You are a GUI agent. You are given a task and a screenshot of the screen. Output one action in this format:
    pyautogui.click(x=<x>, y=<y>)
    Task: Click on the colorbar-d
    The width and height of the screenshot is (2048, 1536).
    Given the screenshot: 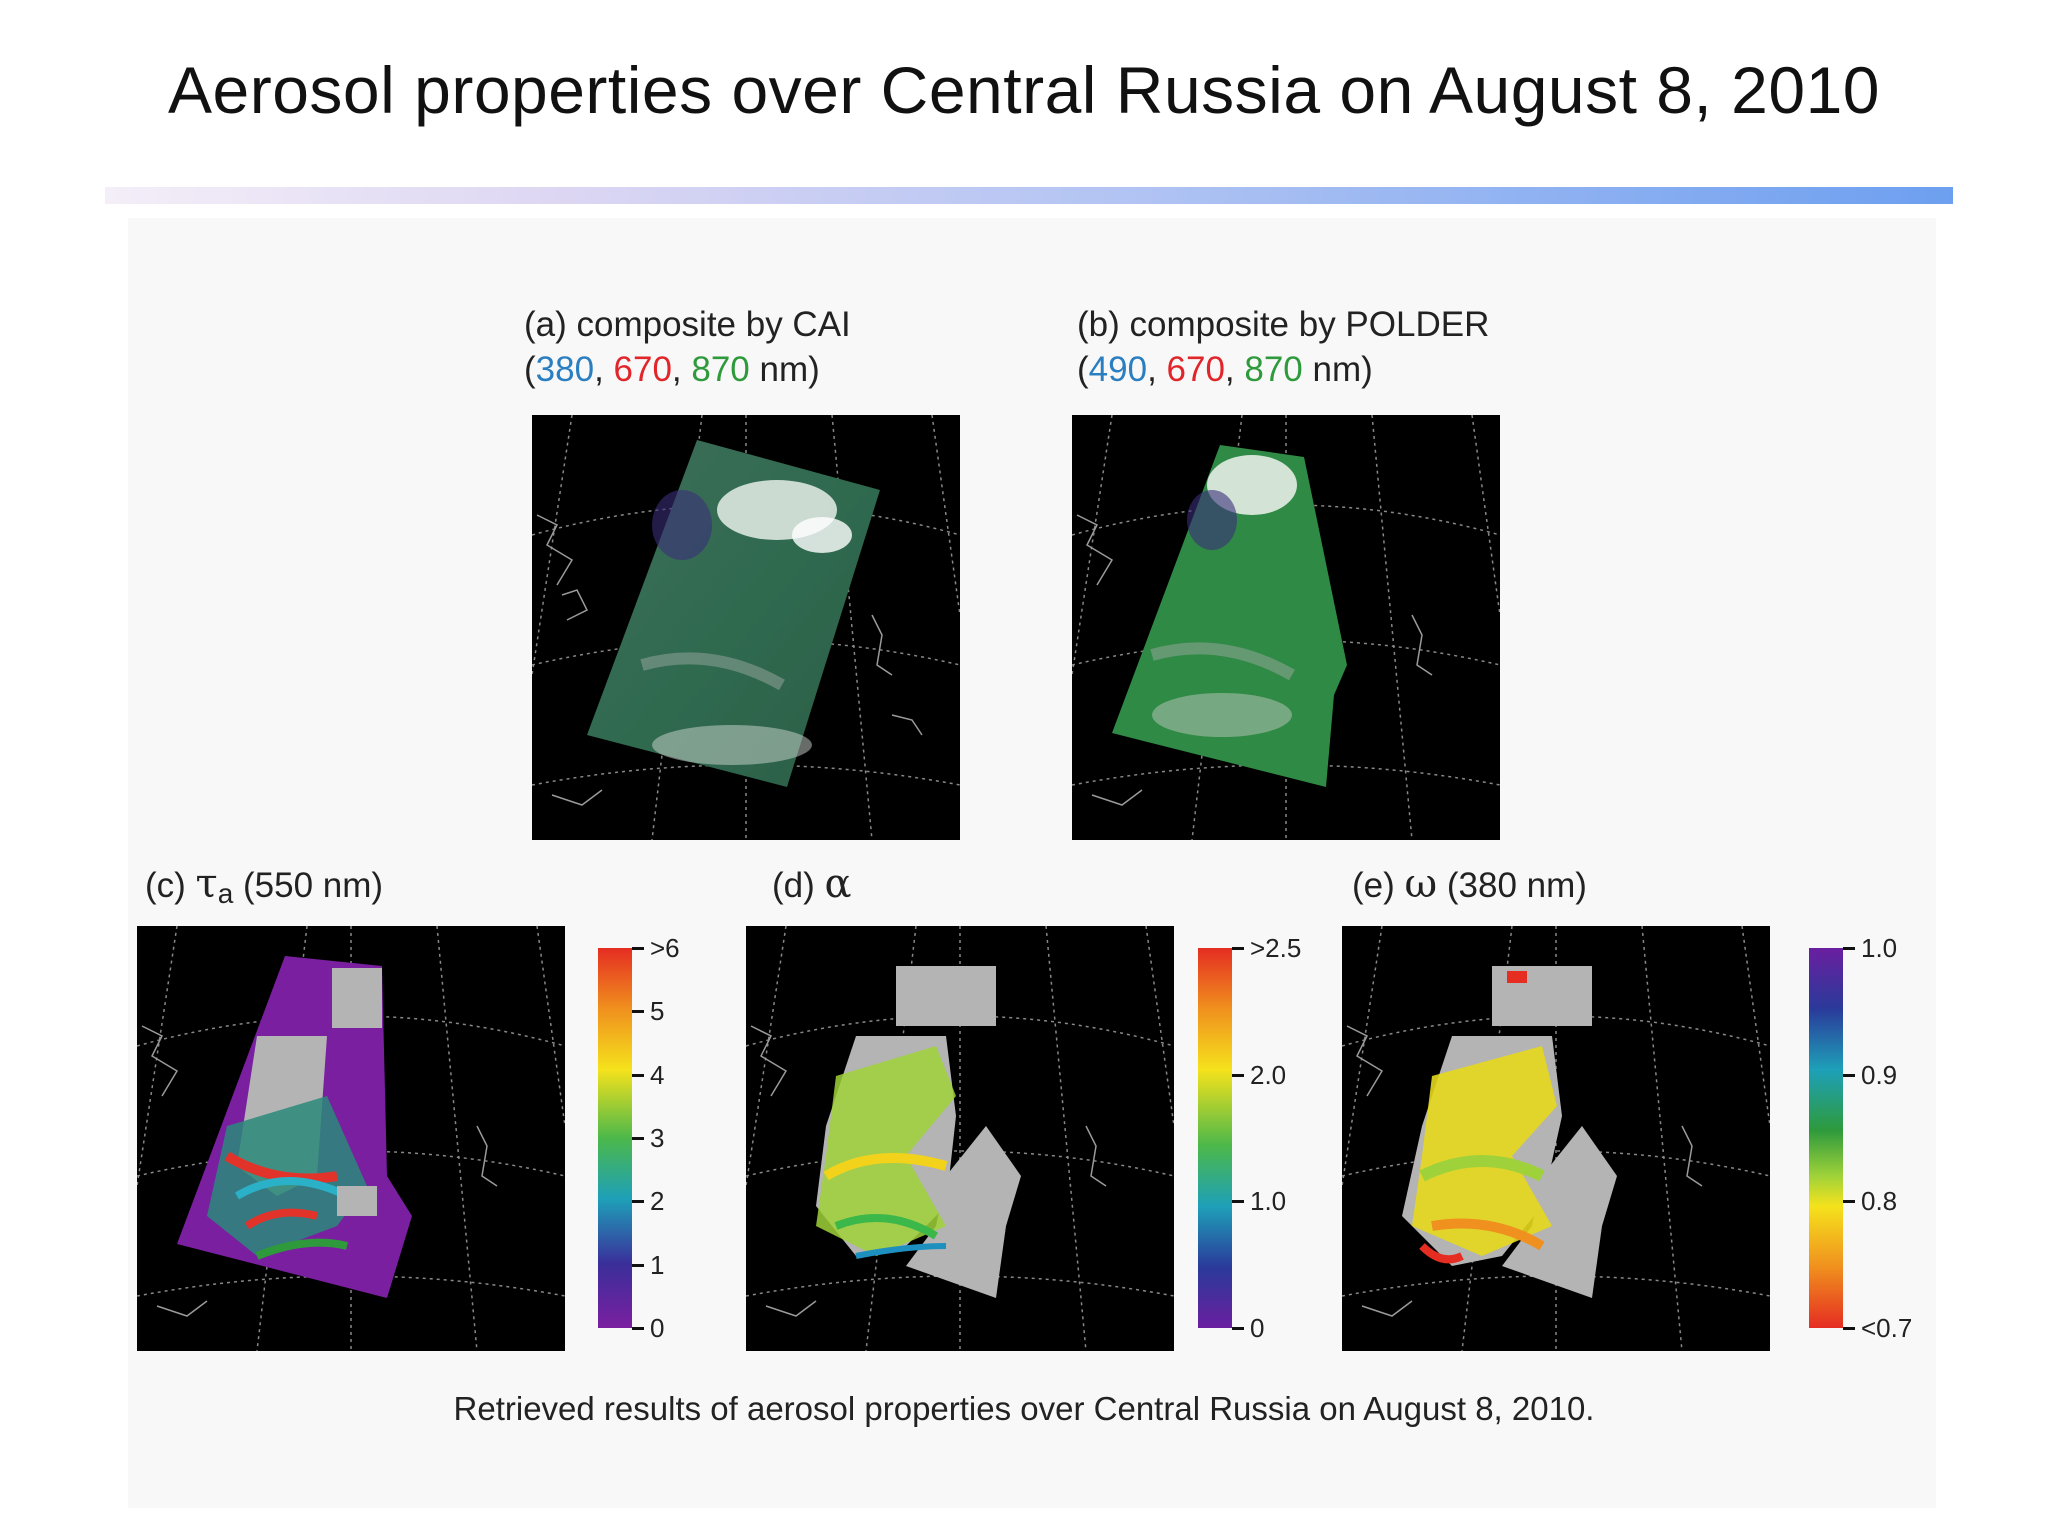 What is the action you would take?
    pyautogui.click(x=1215, y=1138)
    